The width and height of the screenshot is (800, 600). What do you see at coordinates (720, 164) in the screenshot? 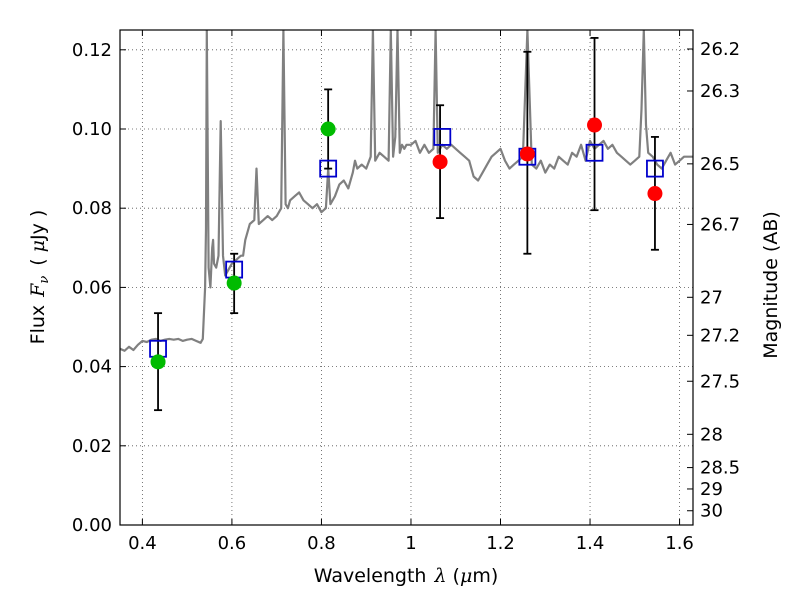
I see `mag-tick-label: 26.5` at bounding box center [720, 164].